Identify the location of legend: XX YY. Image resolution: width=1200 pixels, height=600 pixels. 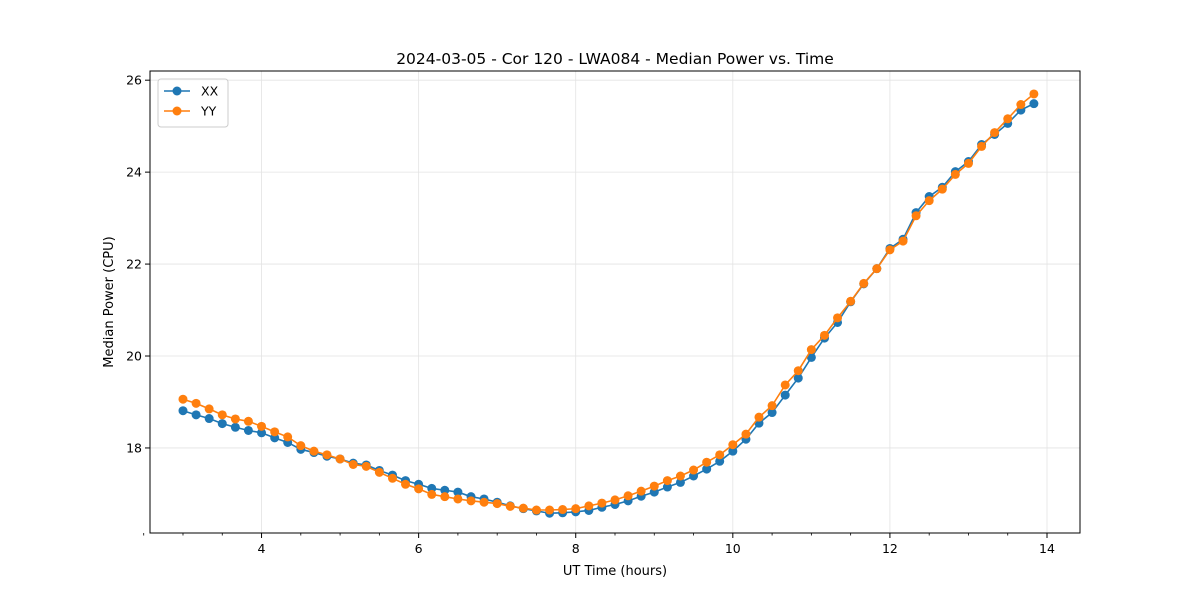
(193, 103).